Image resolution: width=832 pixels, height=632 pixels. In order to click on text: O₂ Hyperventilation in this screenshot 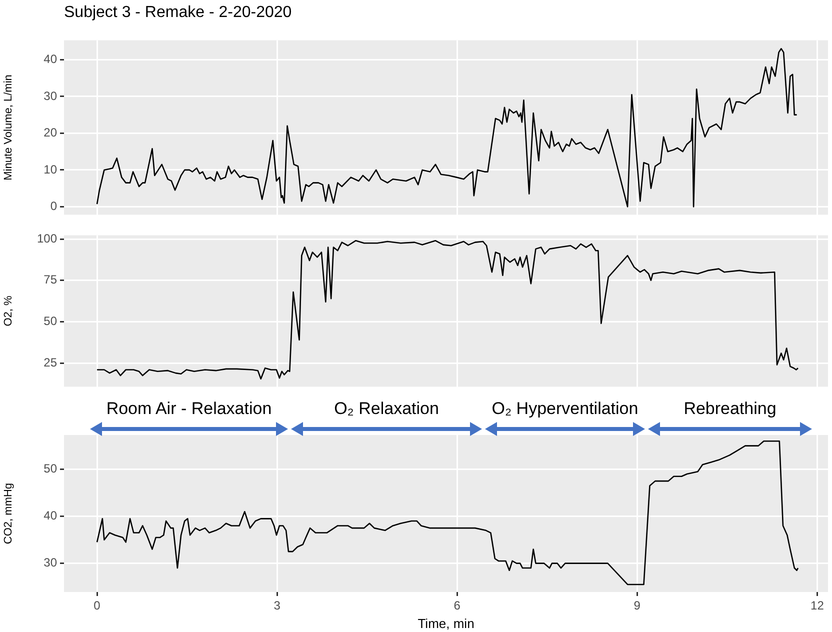, I will do `click(565, 409)`.